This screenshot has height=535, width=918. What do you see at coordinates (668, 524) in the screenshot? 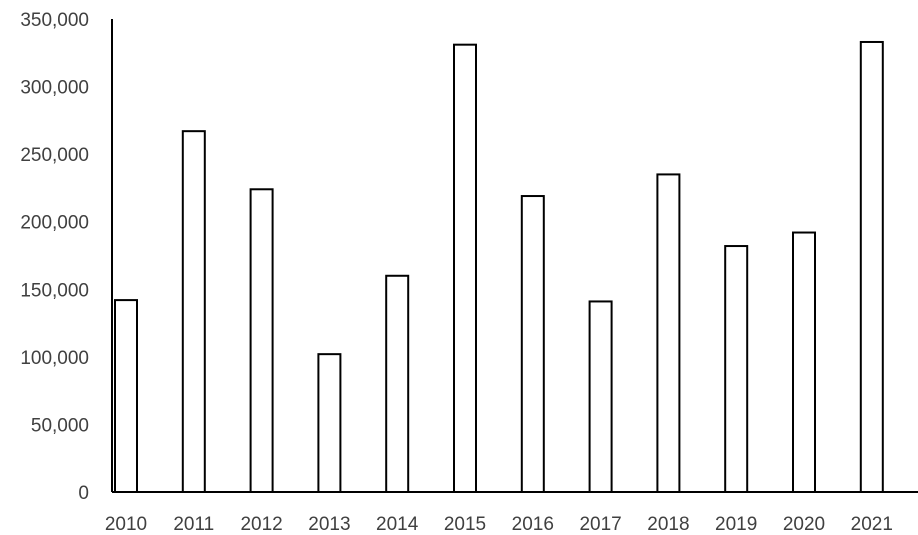
I see `x-tick-label: 2018` at bounding box center [668, 524].